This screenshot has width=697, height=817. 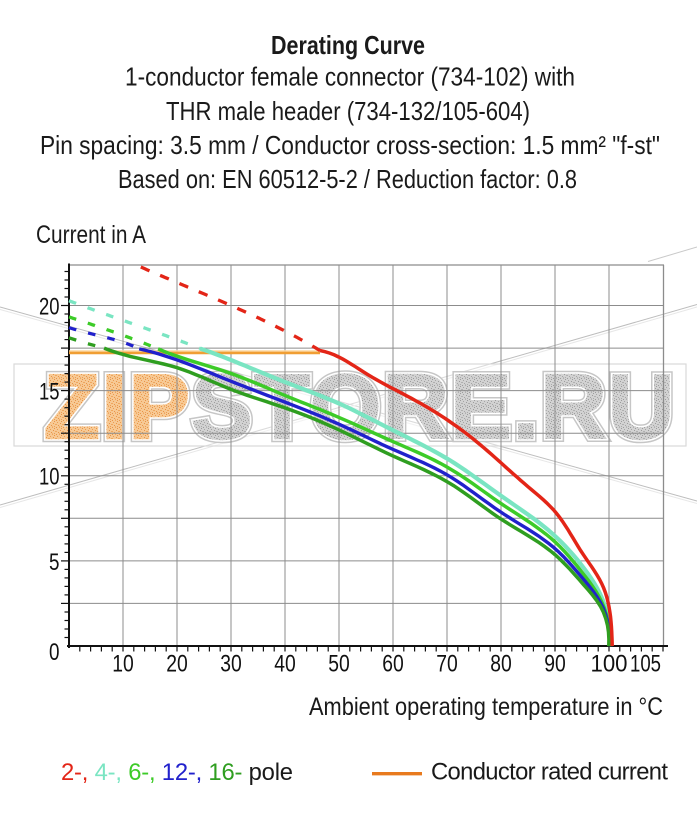 What do you see at coordinates (231, 664) in the screenshot?
I see `svg-text: 30` at bounding box center [231, 664].